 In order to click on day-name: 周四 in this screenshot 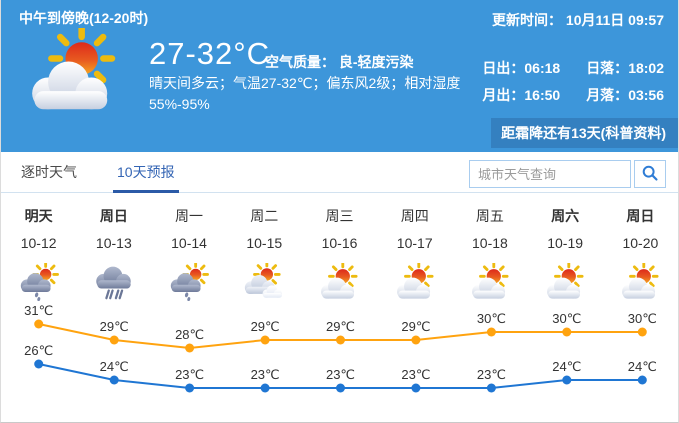, I will do `click(414, 216)`.